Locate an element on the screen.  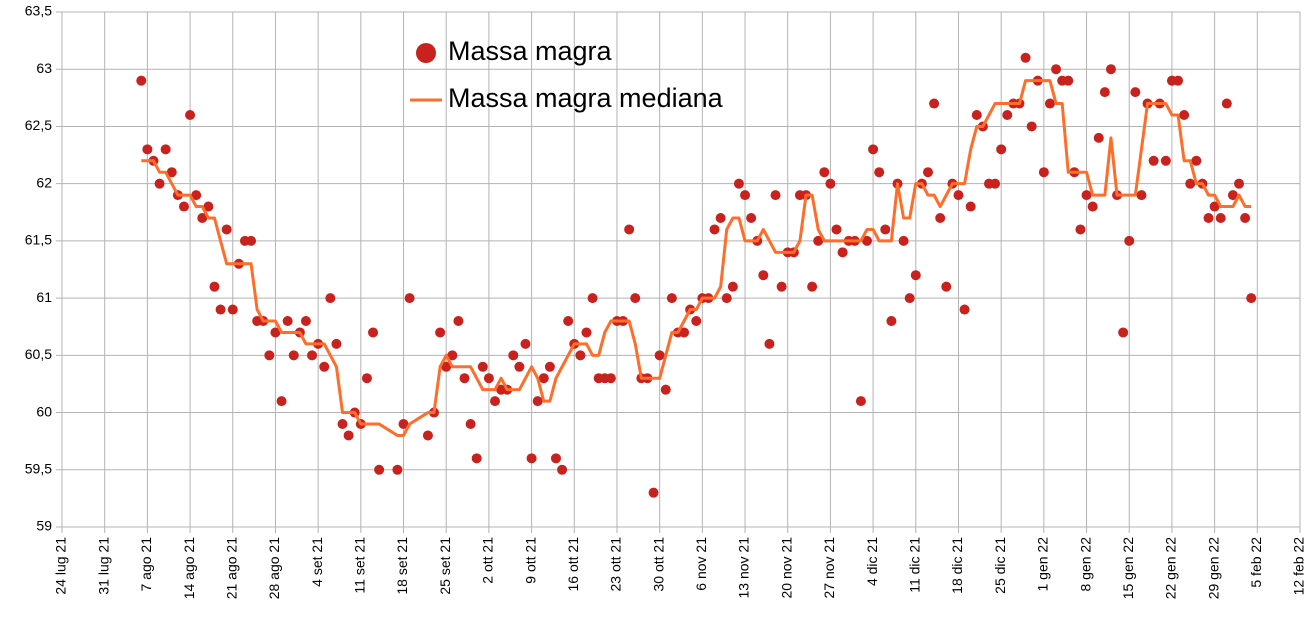
legend-label: Massa magra is located at coordinates (530, 51).